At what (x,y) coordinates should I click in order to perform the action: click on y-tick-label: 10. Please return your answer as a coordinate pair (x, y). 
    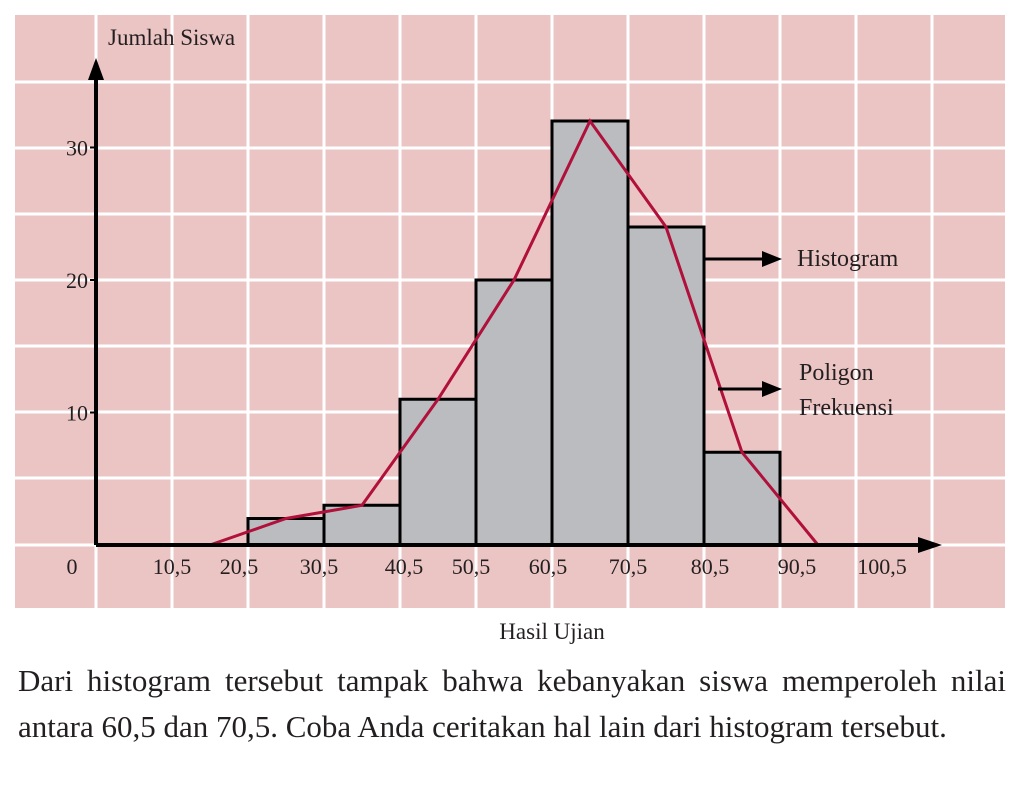
    Looking at the image, I should click on (77, 413).